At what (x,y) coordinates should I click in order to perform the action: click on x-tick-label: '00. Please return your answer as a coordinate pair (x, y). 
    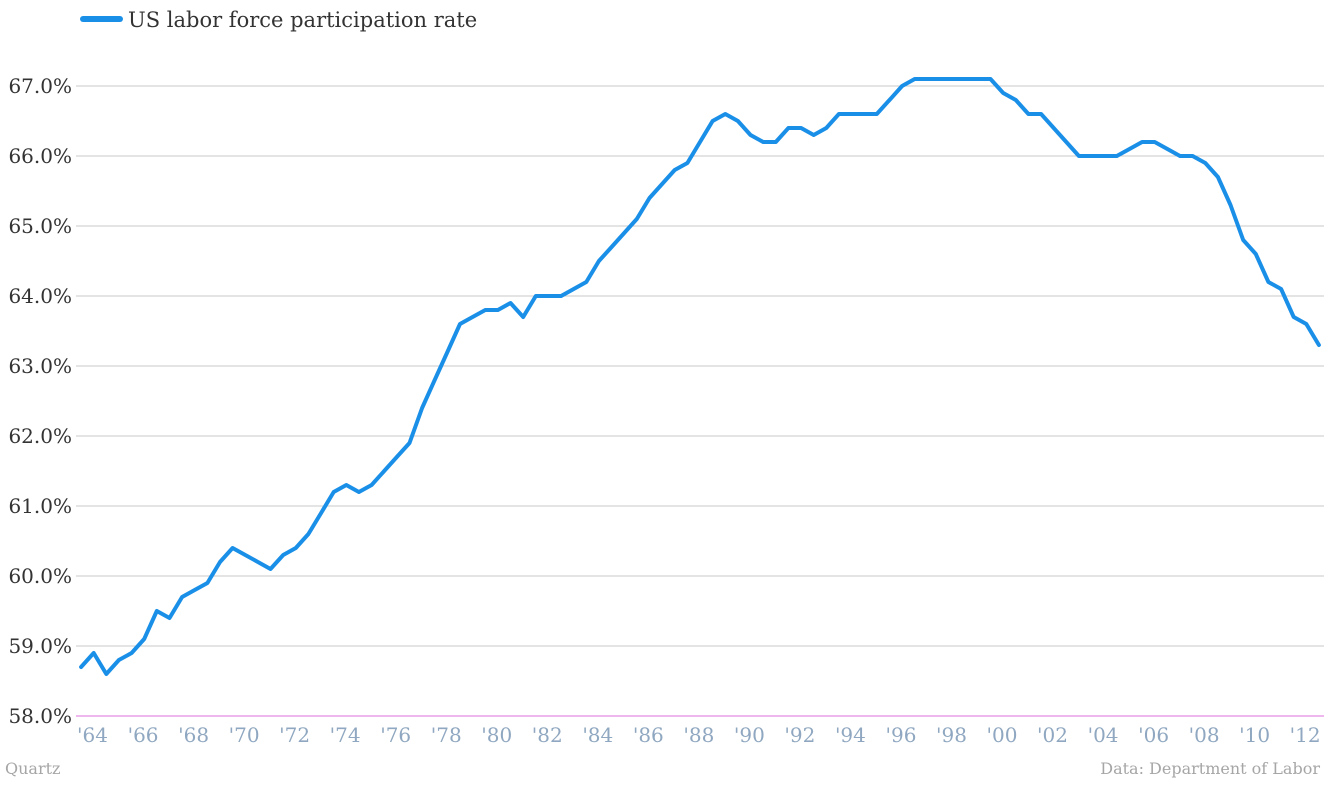
    Looking at the image, I should click on (1002, 735).